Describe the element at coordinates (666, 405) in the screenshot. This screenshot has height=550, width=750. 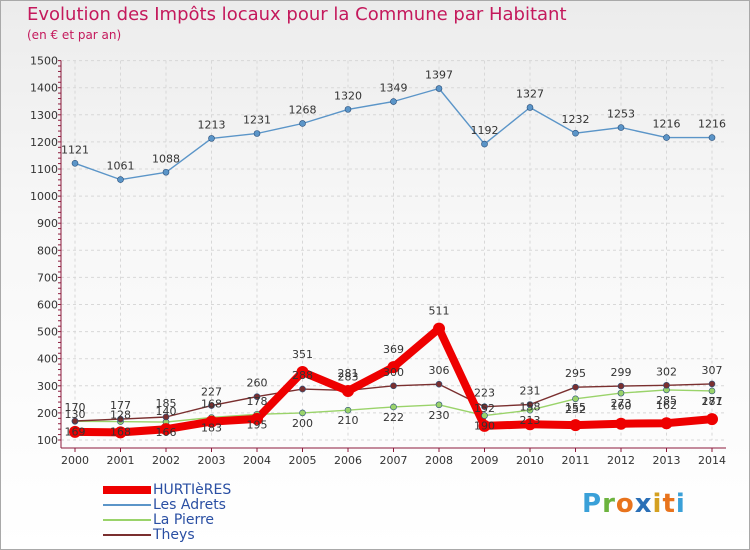
I see `data-label-hurti-res: 162` at that location.